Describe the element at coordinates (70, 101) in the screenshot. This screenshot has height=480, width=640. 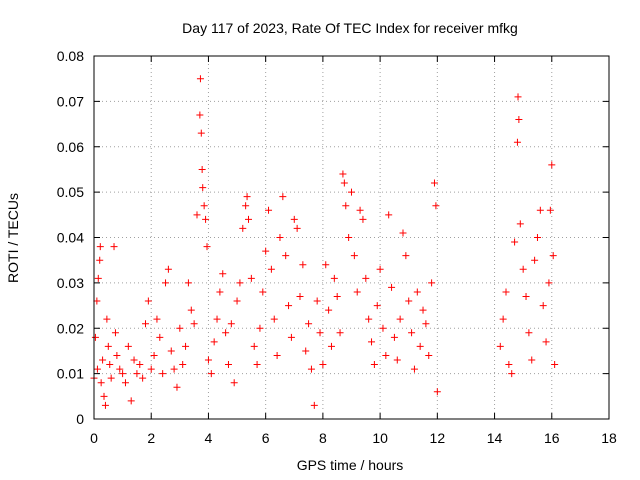
I see `y-tick-label: 0.07` at that location.